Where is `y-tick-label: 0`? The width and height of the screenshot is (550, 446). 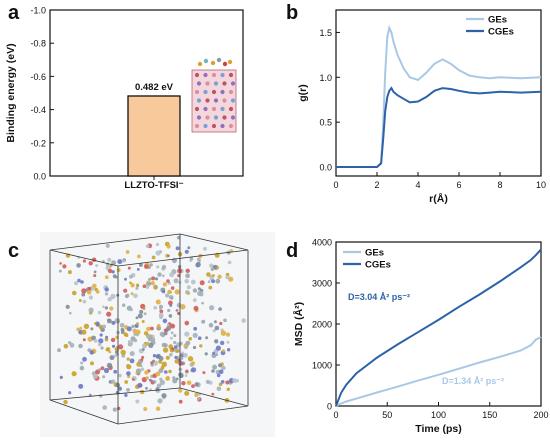 y-tick-label: 0 is located at coordinates (329, 407).